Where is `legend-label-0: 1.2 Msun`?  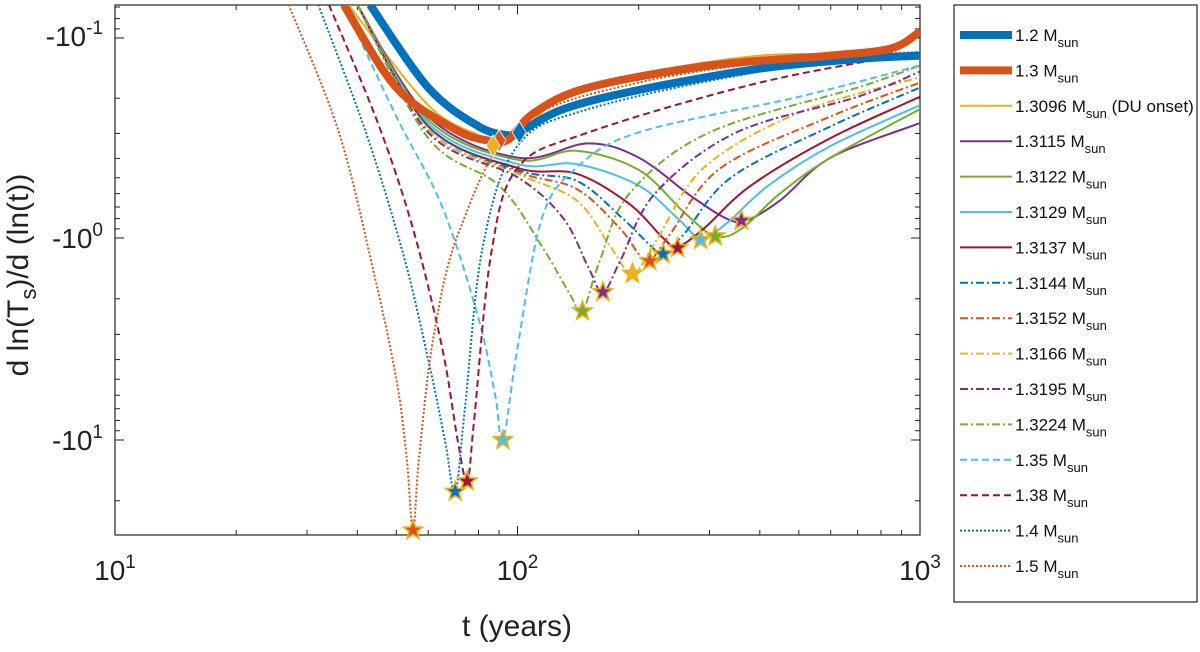
legend-label-0: 1.2 Msun is located at coordinates (1047, 38).